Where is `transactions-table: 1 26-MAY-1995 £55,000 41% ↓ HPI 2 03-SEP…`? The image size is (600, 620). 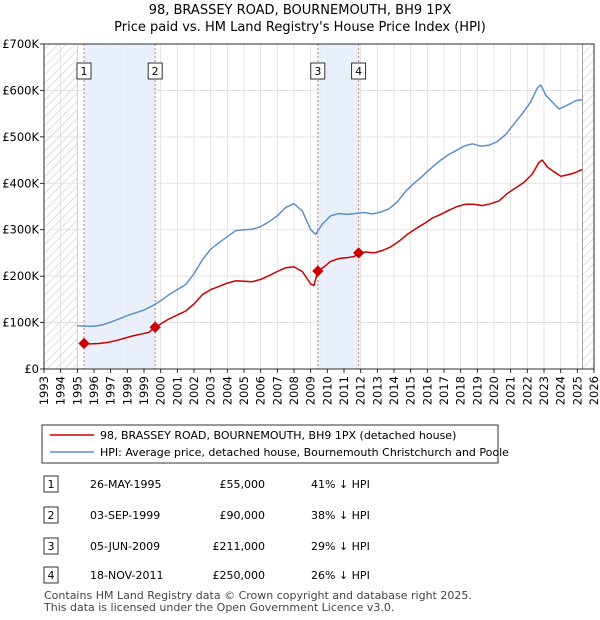 transactions-table: 1 26-MAY-1995 £55,000 41% ↓ HPI 2 03-SEP… is located at coordinates (206, 529).